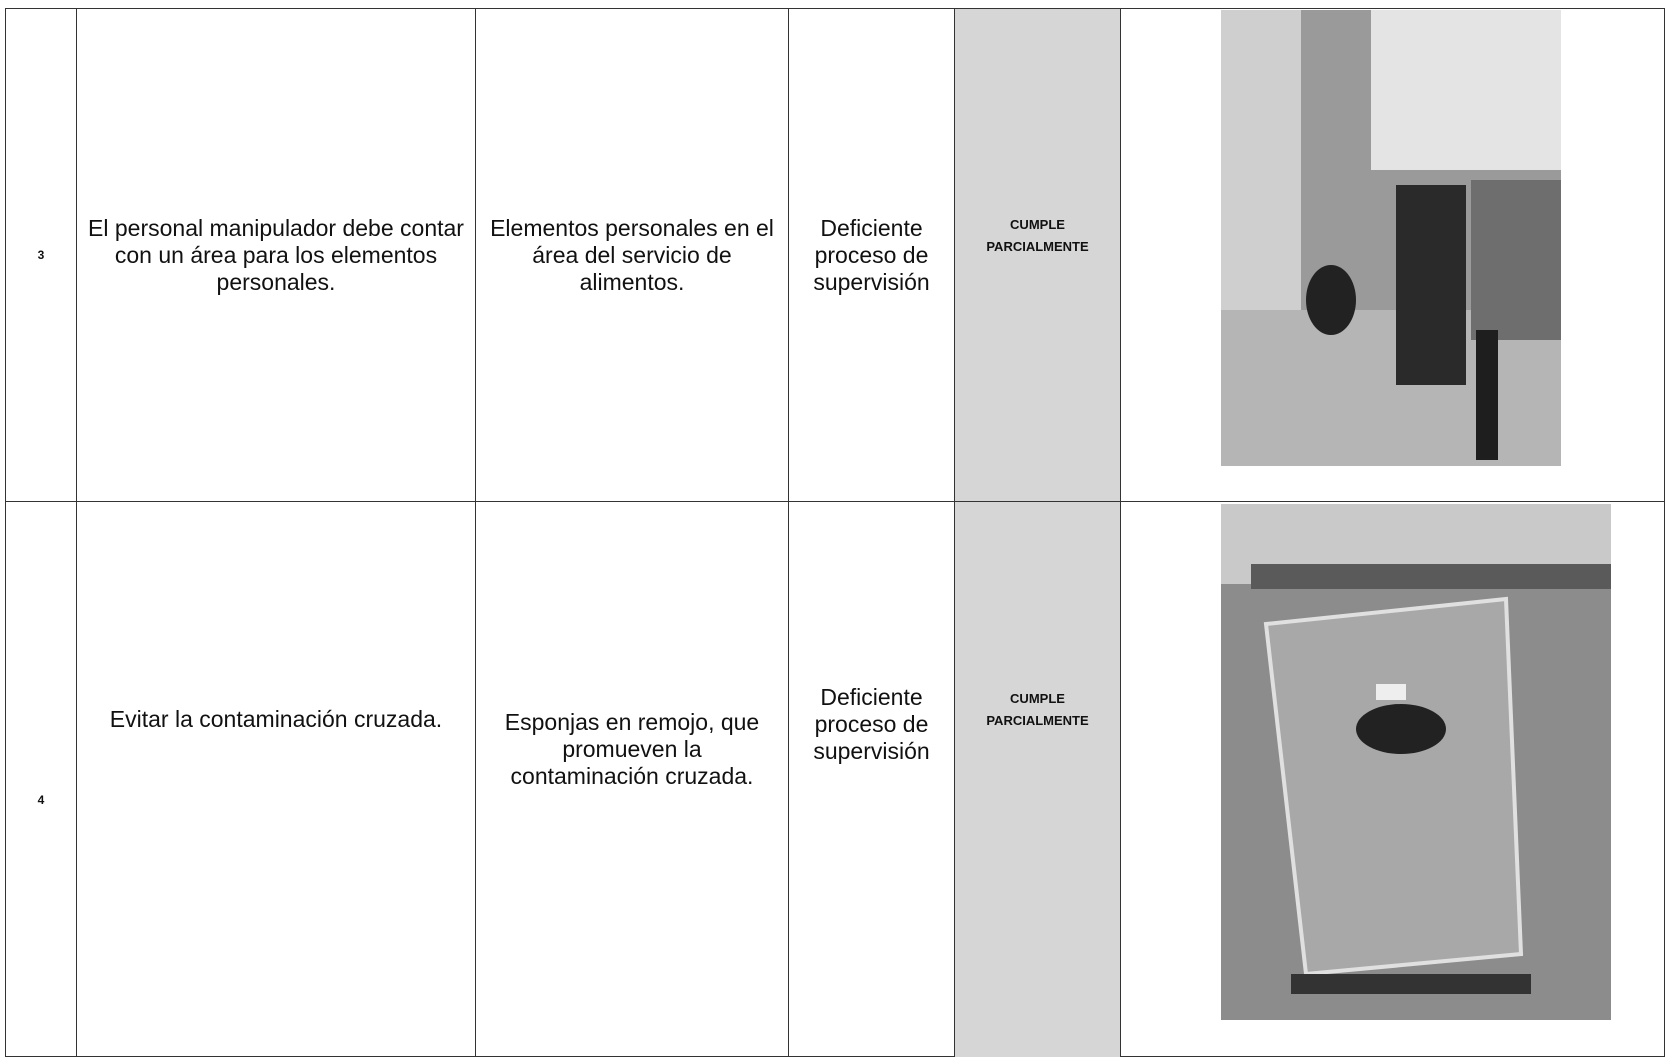  I want to click on requirement: Evitar la contaminación cruzada., so click(275, 779).